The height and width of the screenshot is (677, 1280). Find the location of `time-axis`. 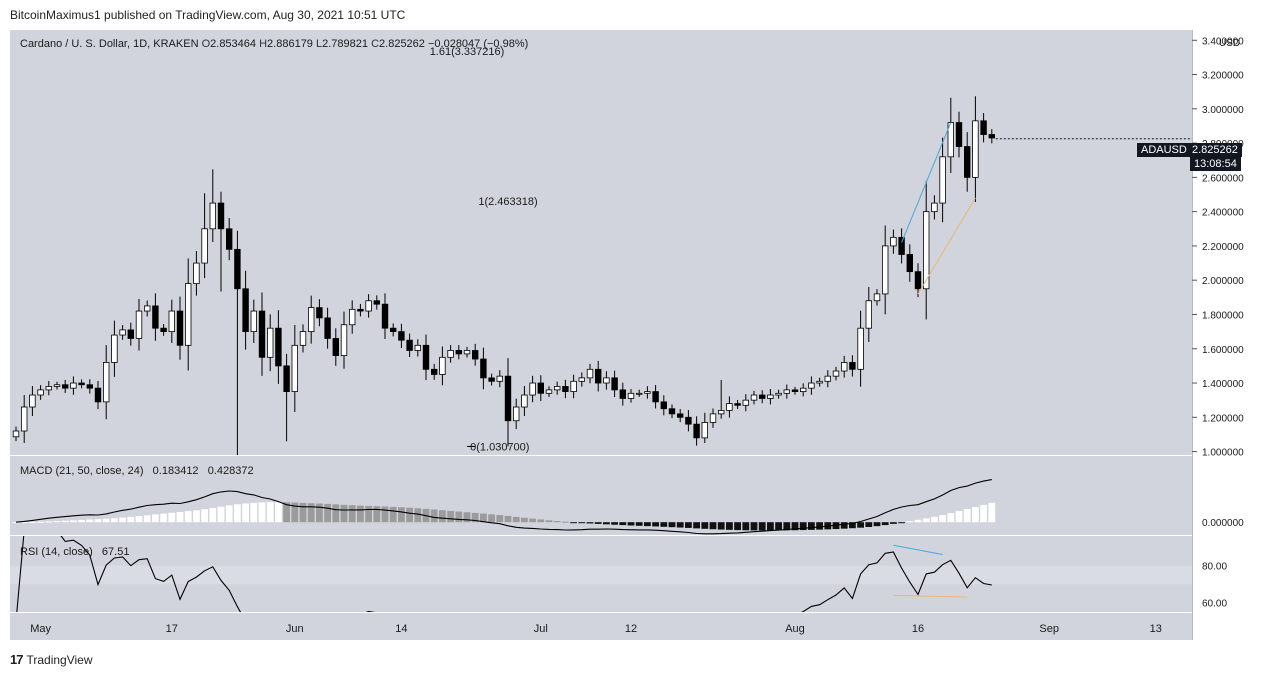

time-axis is located at coordinates (601, 626).